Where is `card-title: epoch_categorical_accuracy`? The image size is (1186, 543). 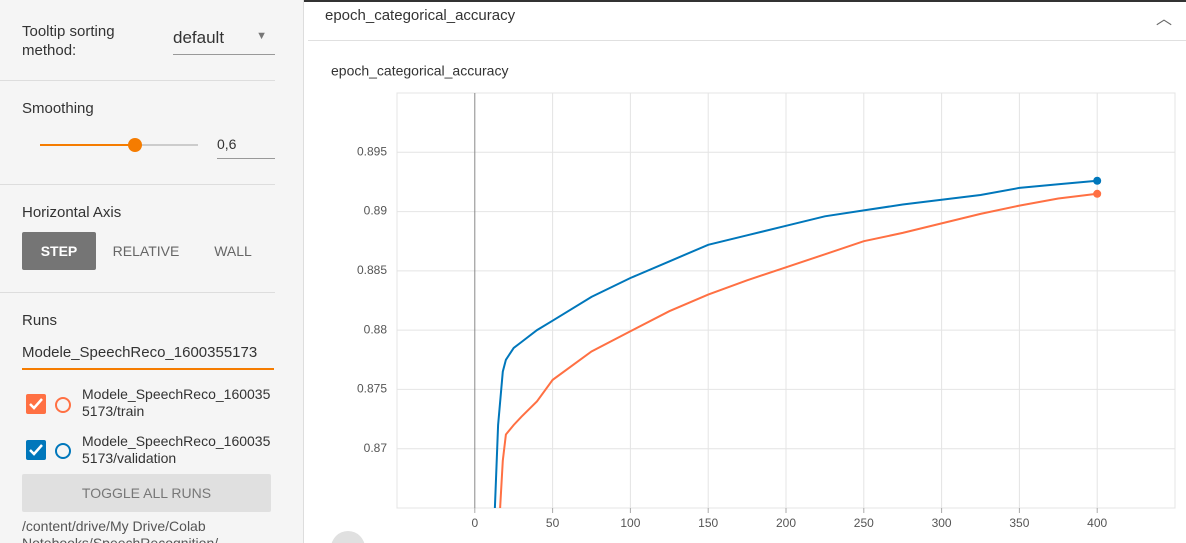 card-title: epoch_categorical_accuracy is located at coordinates (420, 15).